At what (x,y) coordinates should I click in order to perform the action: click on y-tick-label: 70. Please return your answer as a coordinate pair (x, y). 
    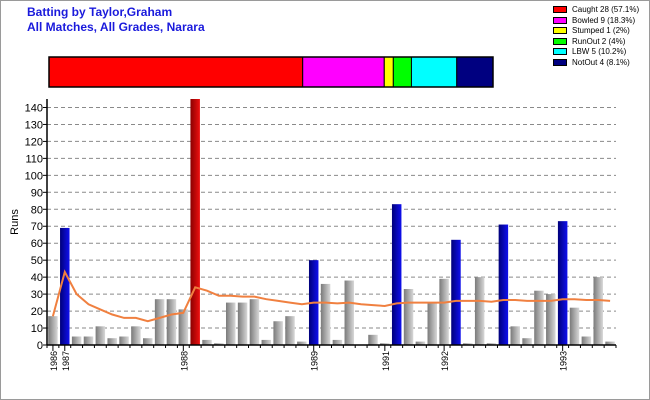
    Looking at the image, I should click on (37, 227).